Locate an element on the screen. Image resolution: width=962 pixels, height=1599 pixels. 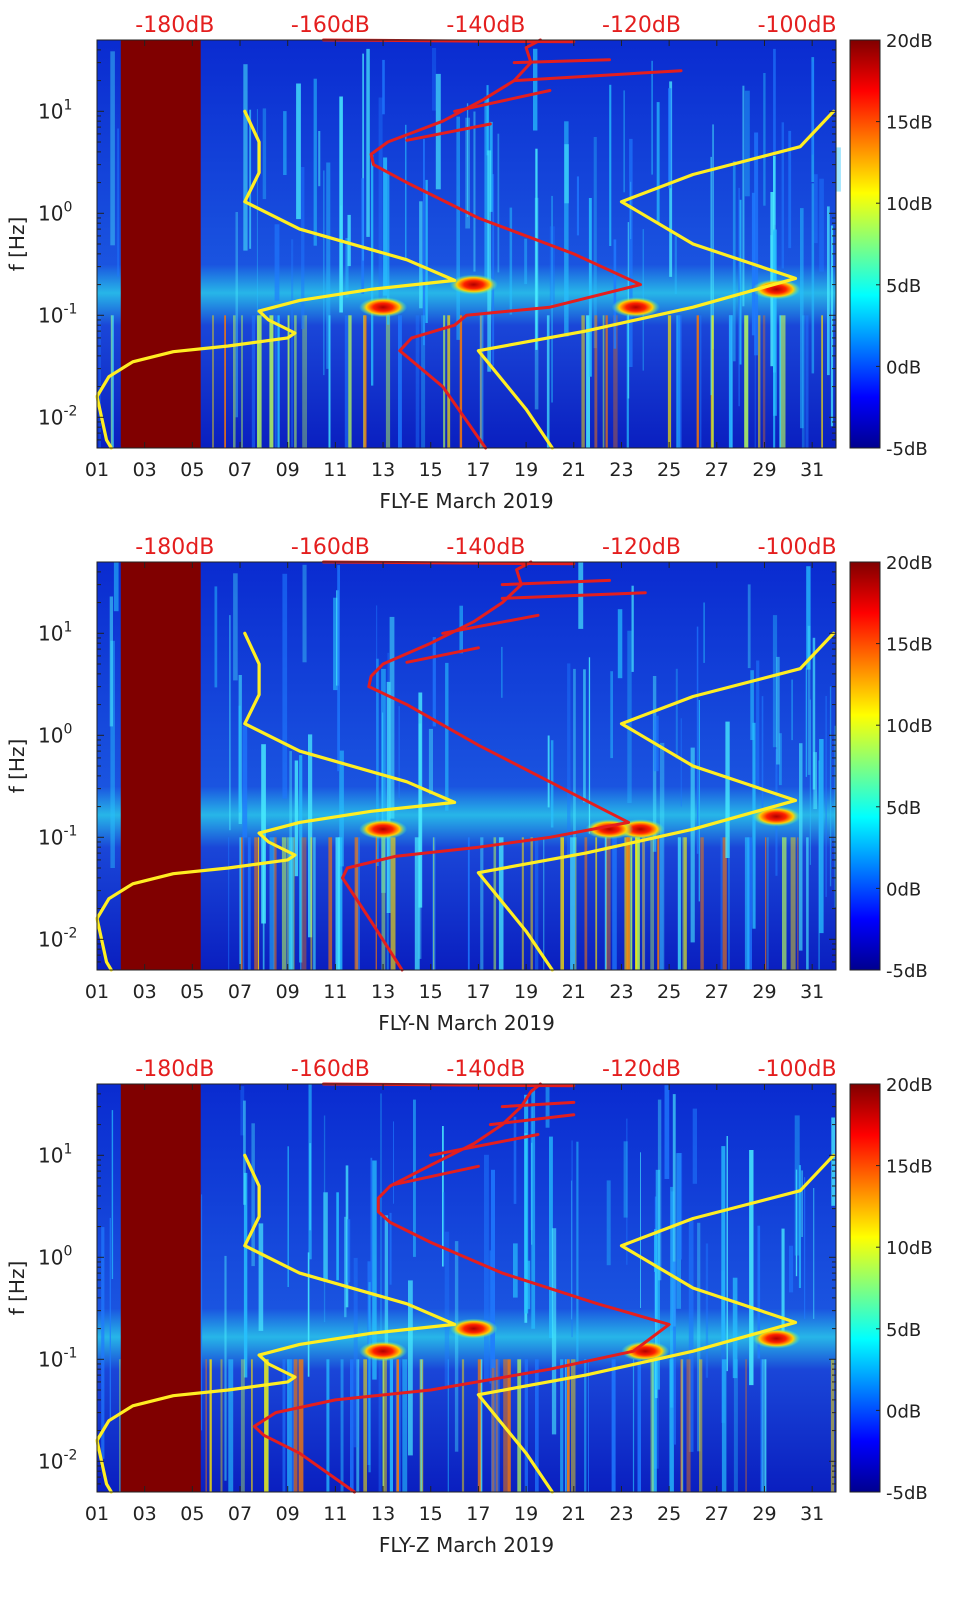
x-tick-label: 25 is located at coordinates (669, 470).